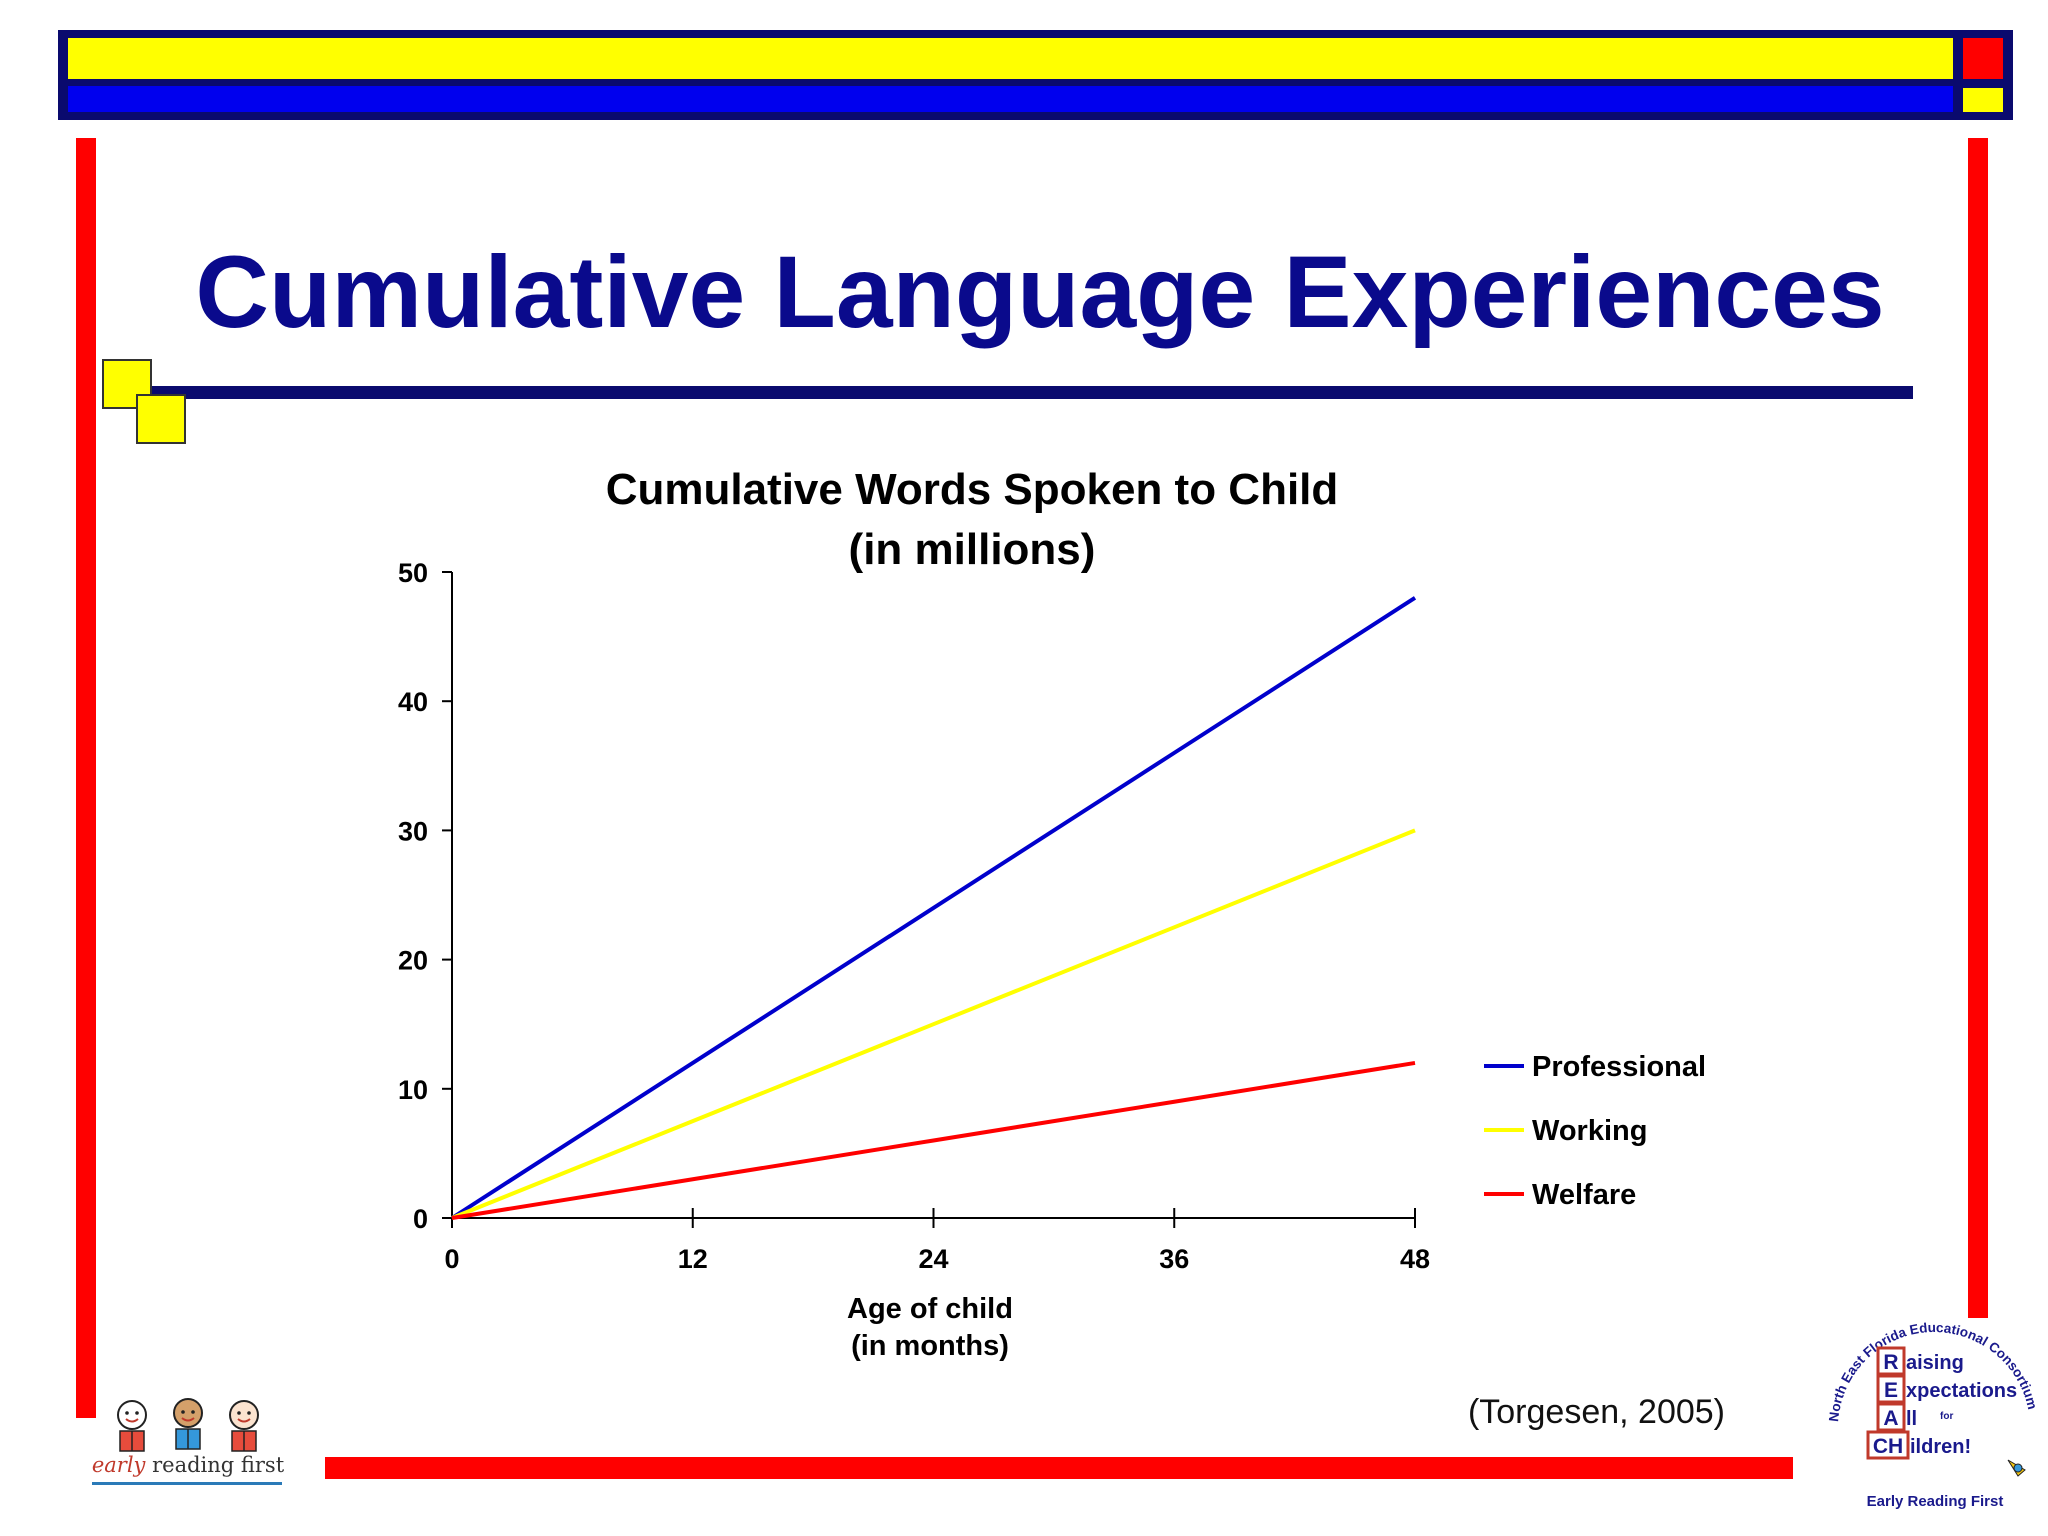  I want to click on y-tick-label: 40, so click(413, 702).